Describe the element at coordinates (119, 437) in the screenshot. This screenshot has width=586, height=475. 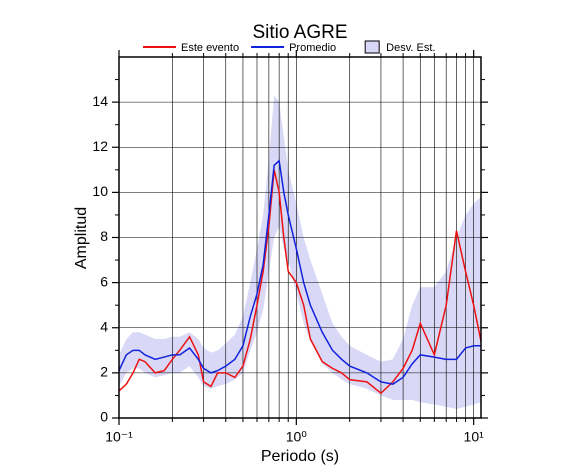
I see `x-tick-label: 10⁻¹` at that location.